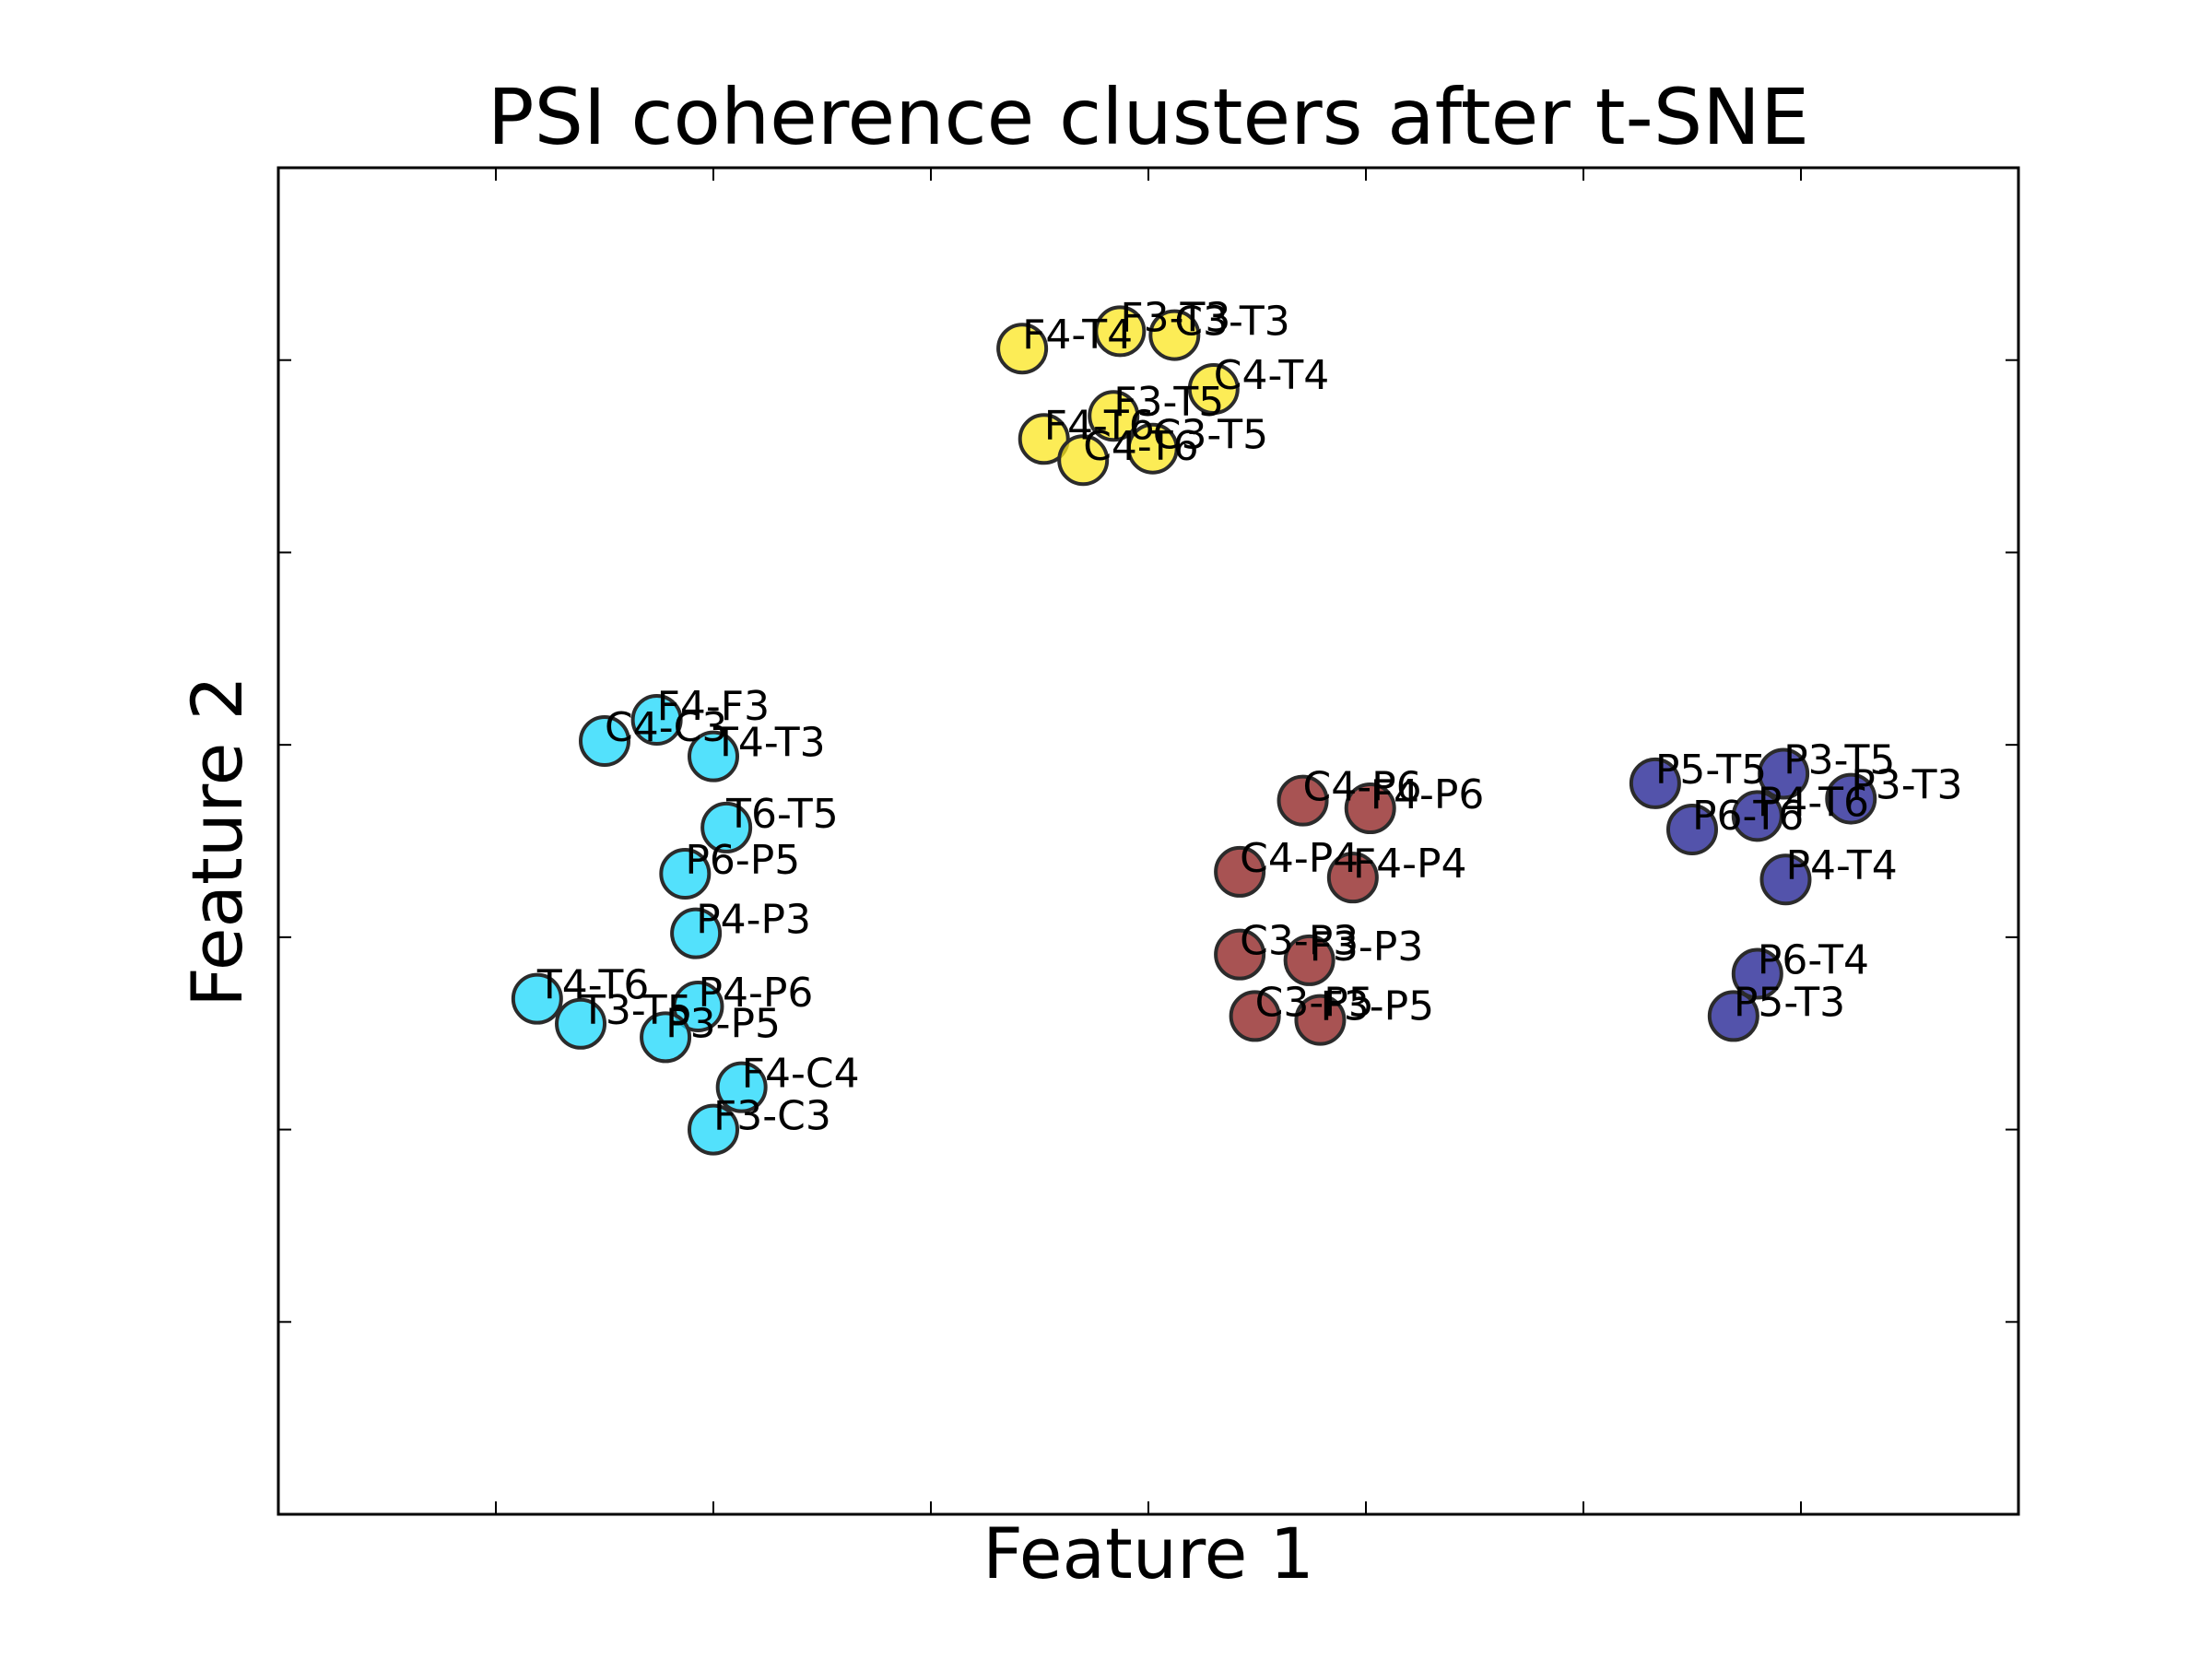  I want to click on data-point-f3-t5, so click(1114, 416).